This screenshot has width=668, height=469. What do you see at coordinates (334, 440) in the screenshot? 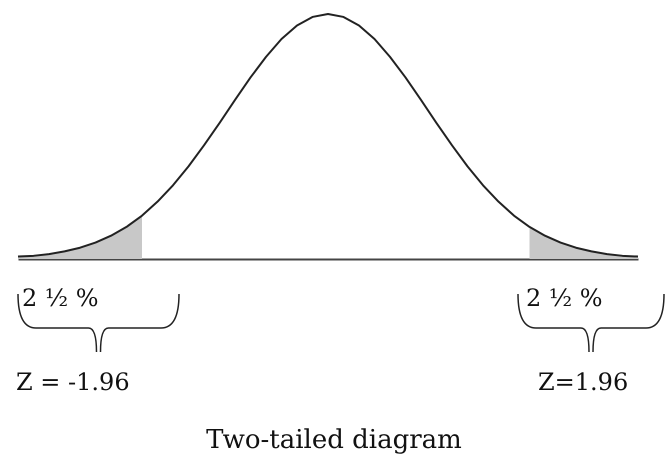
I see `text: Two-tailed diagram` at bounding box center [334, 440].